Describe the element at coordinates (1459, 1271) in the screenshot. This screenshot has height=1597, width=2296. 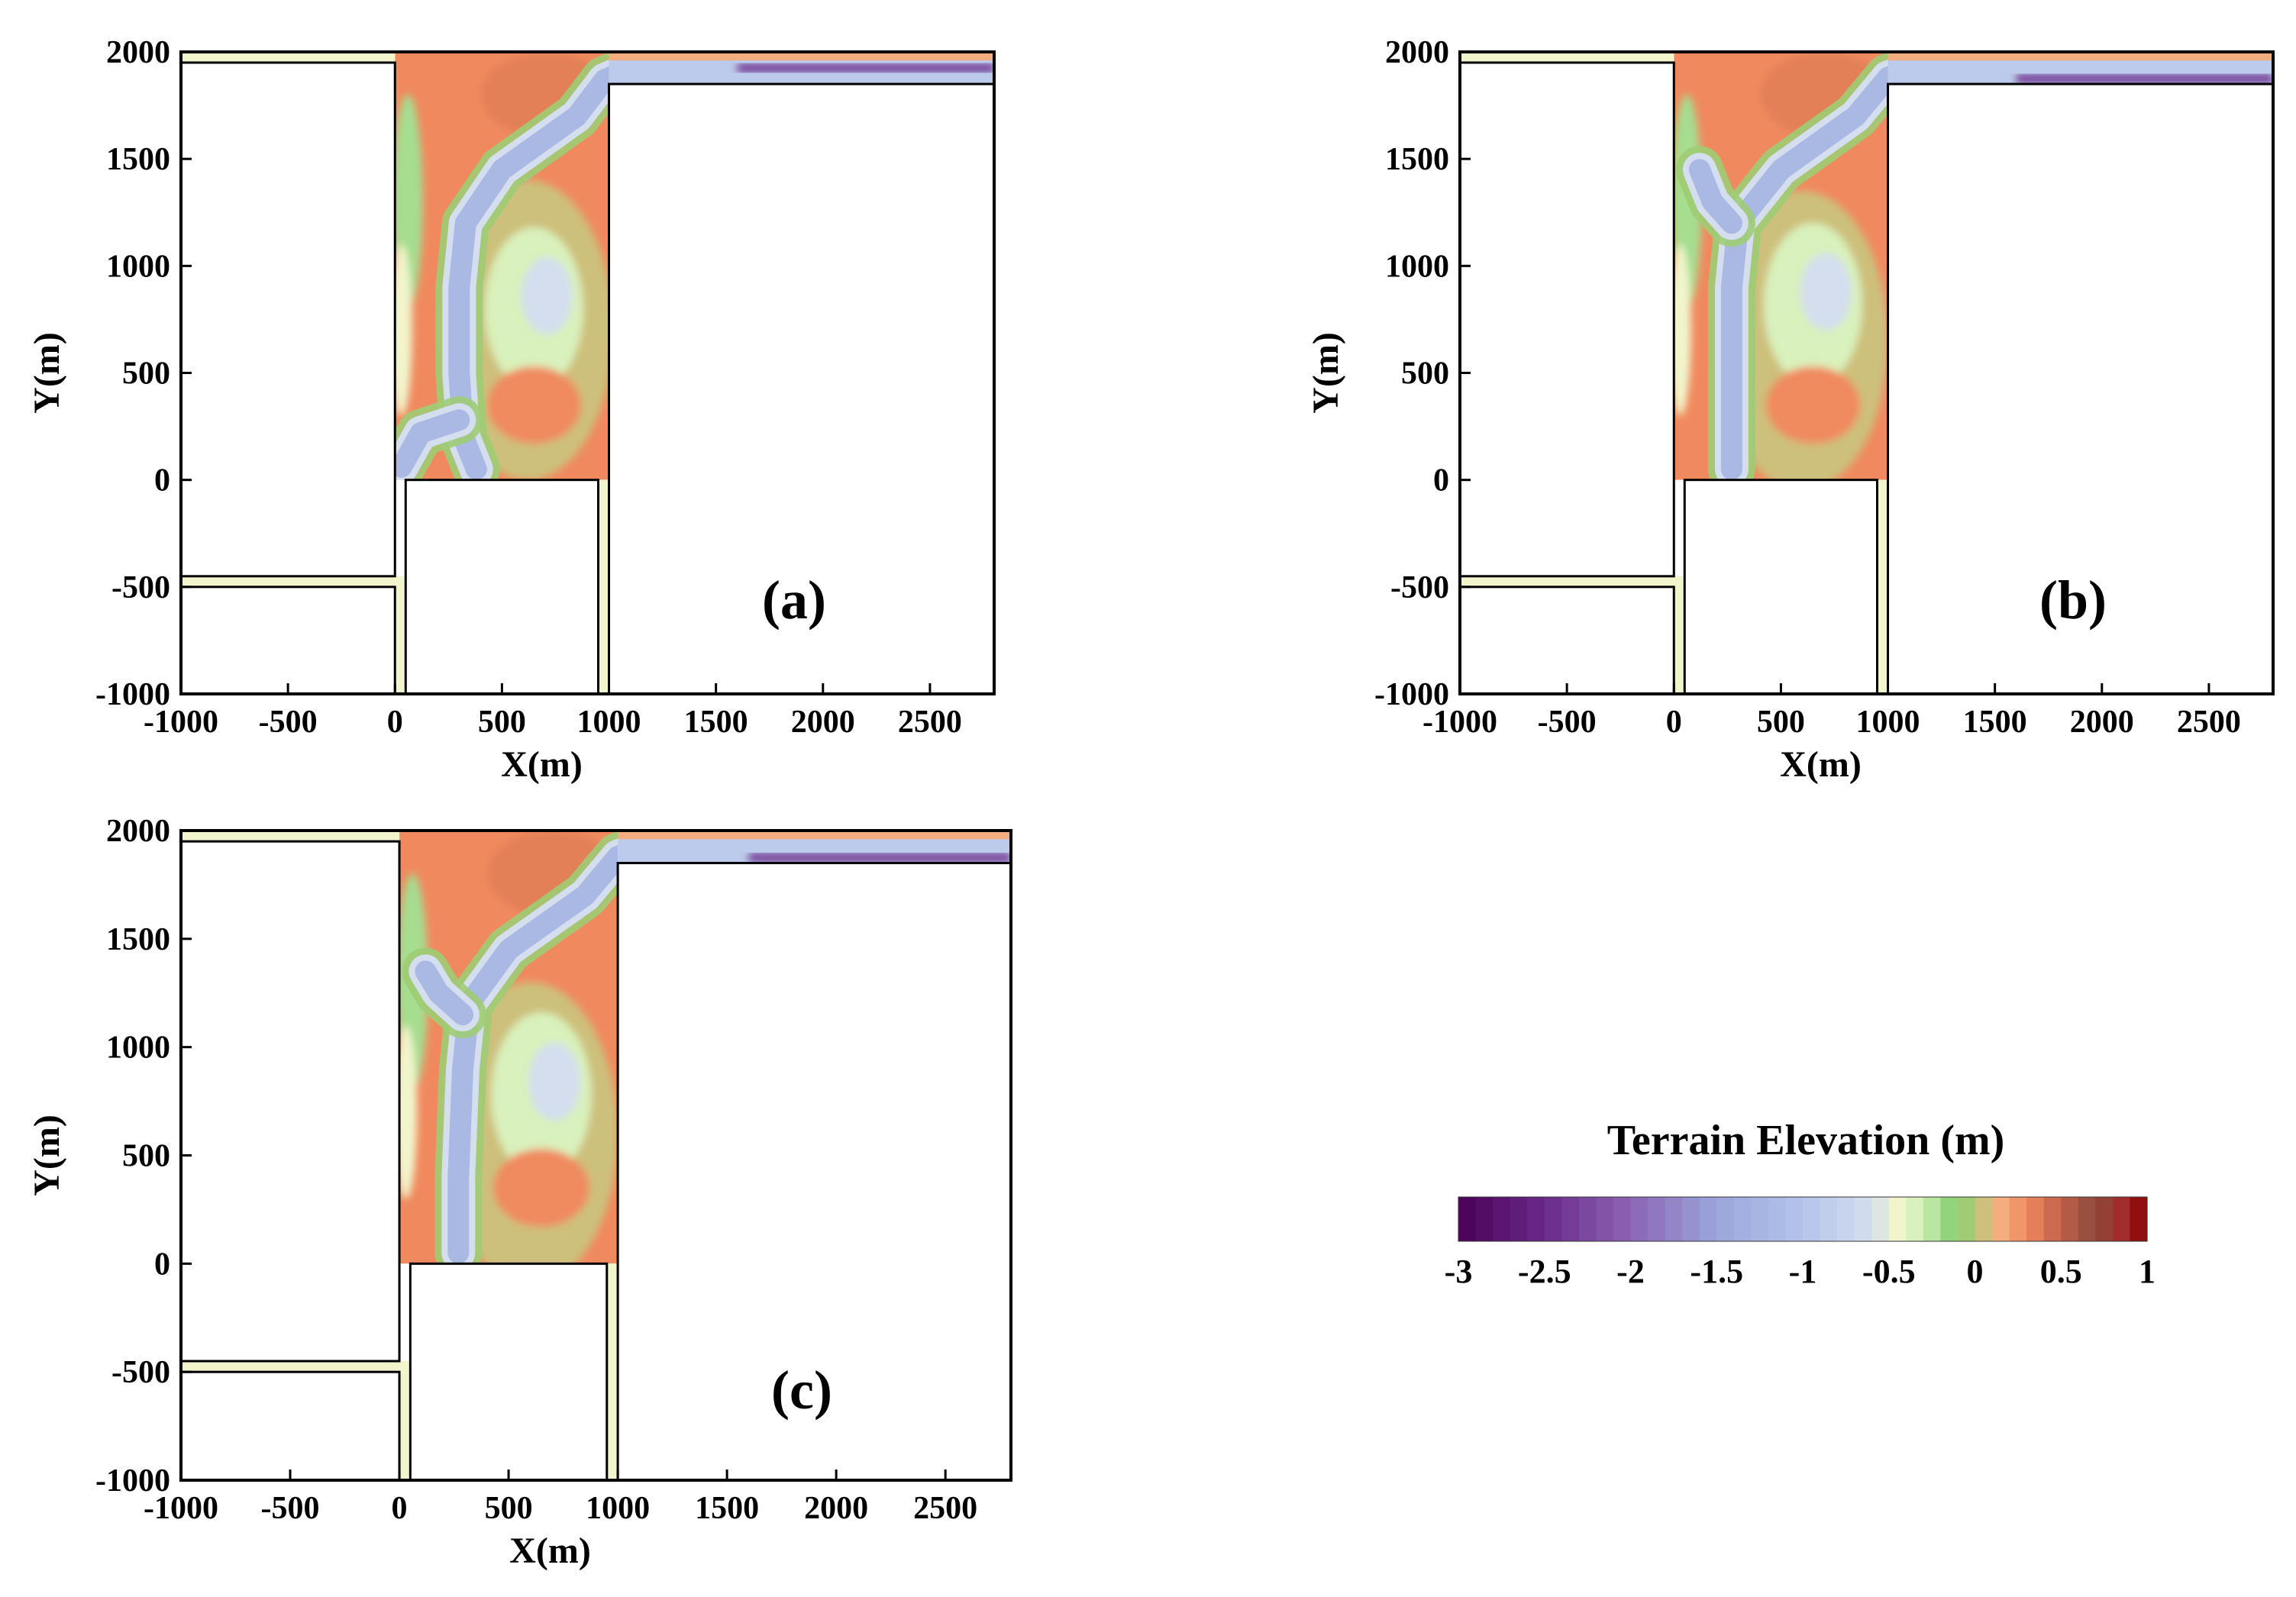
I see `colorbar-tick-label: -3` at that location.